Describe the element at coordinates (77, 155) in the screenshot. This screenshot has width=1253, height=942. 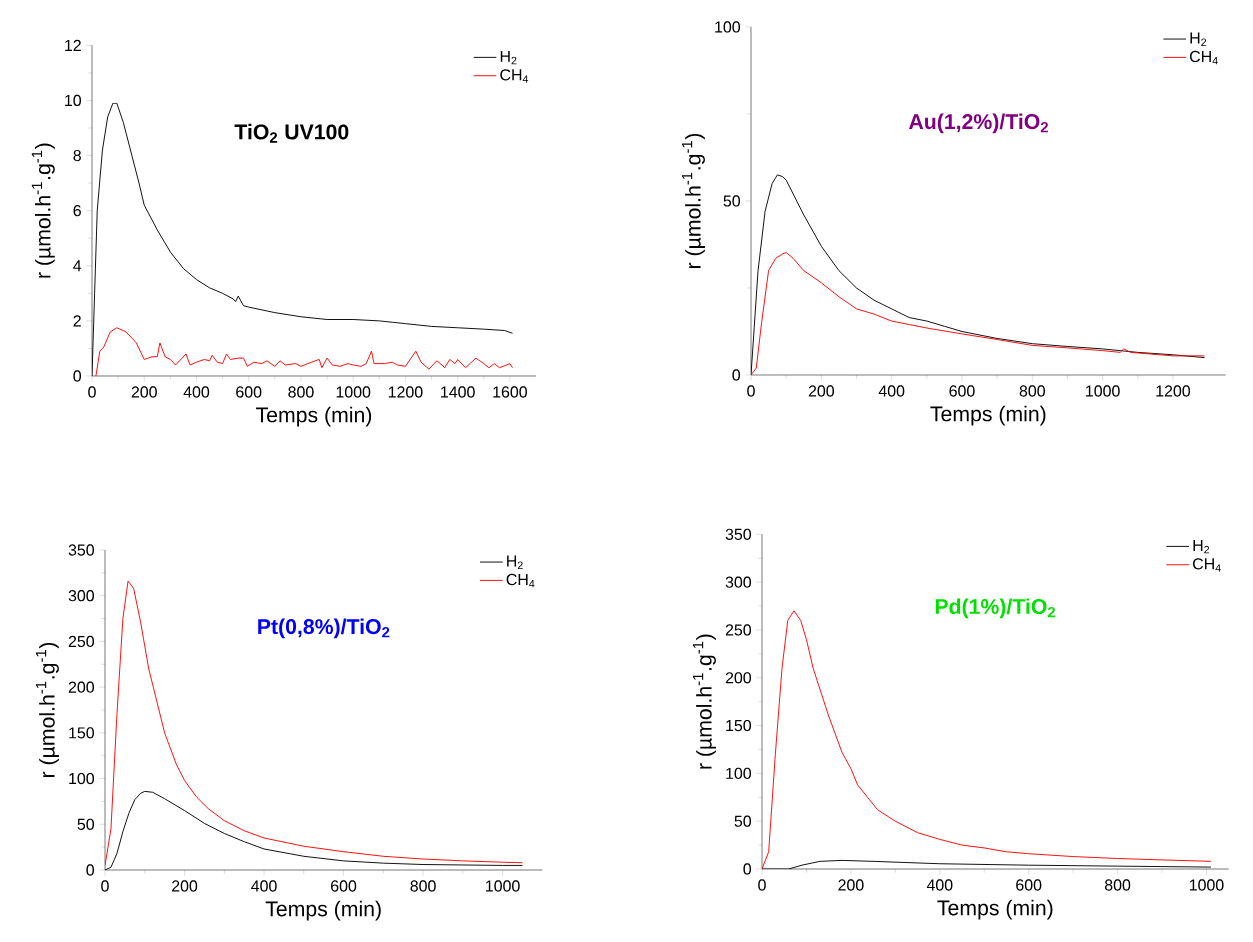
I see `y-tick-label: 8` at that location.